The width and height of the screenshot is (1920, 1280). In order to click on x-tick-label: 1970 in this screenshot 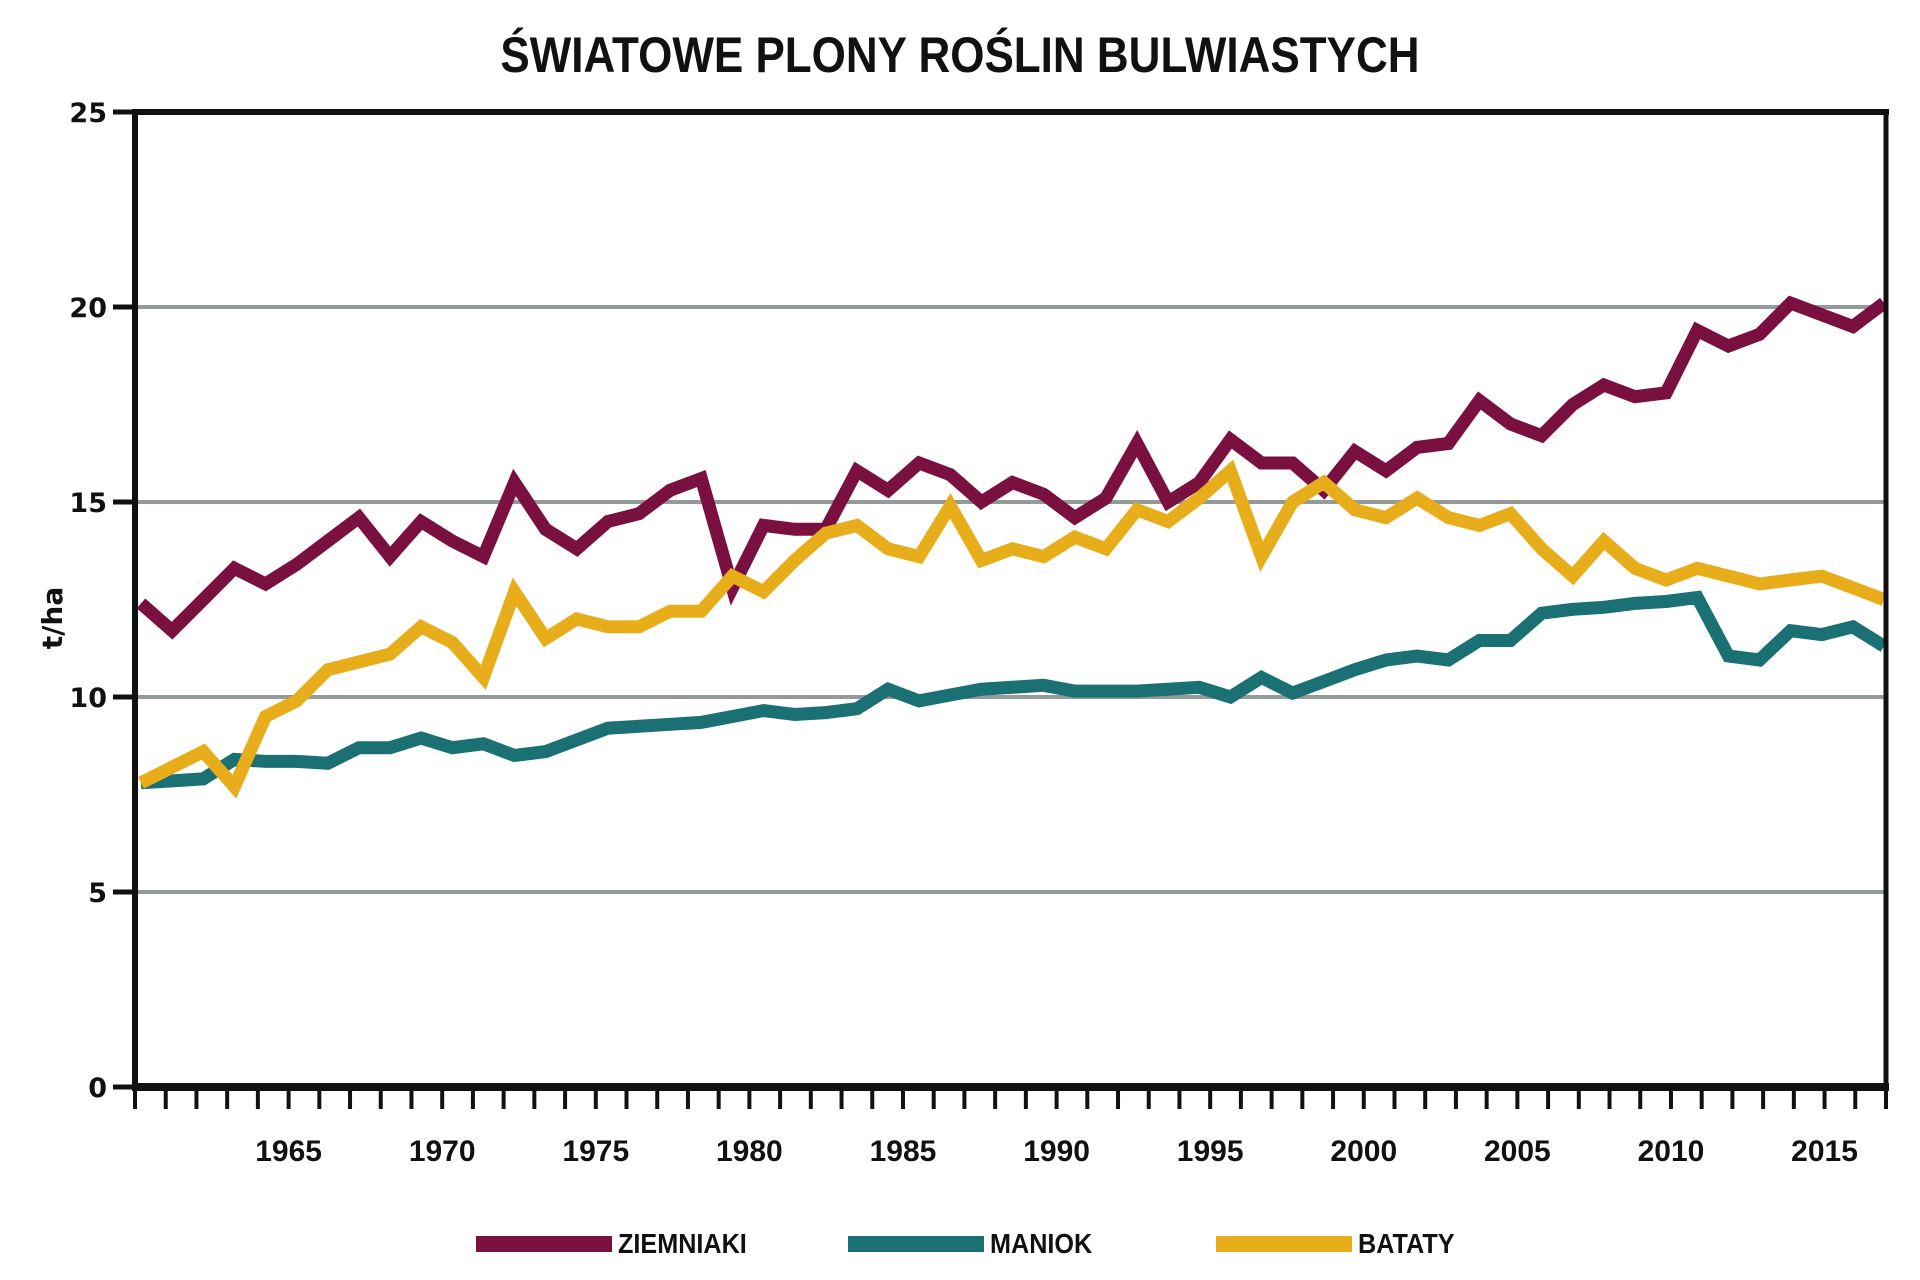, I will do `click(442, 1151)`.